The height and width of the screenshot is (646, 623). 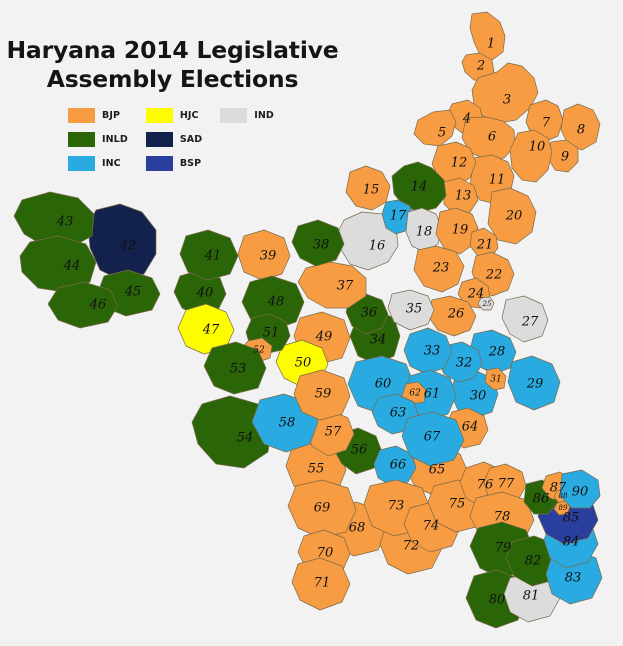 I want to click on legend-label-inc: INC, so click(x=111, y=163).